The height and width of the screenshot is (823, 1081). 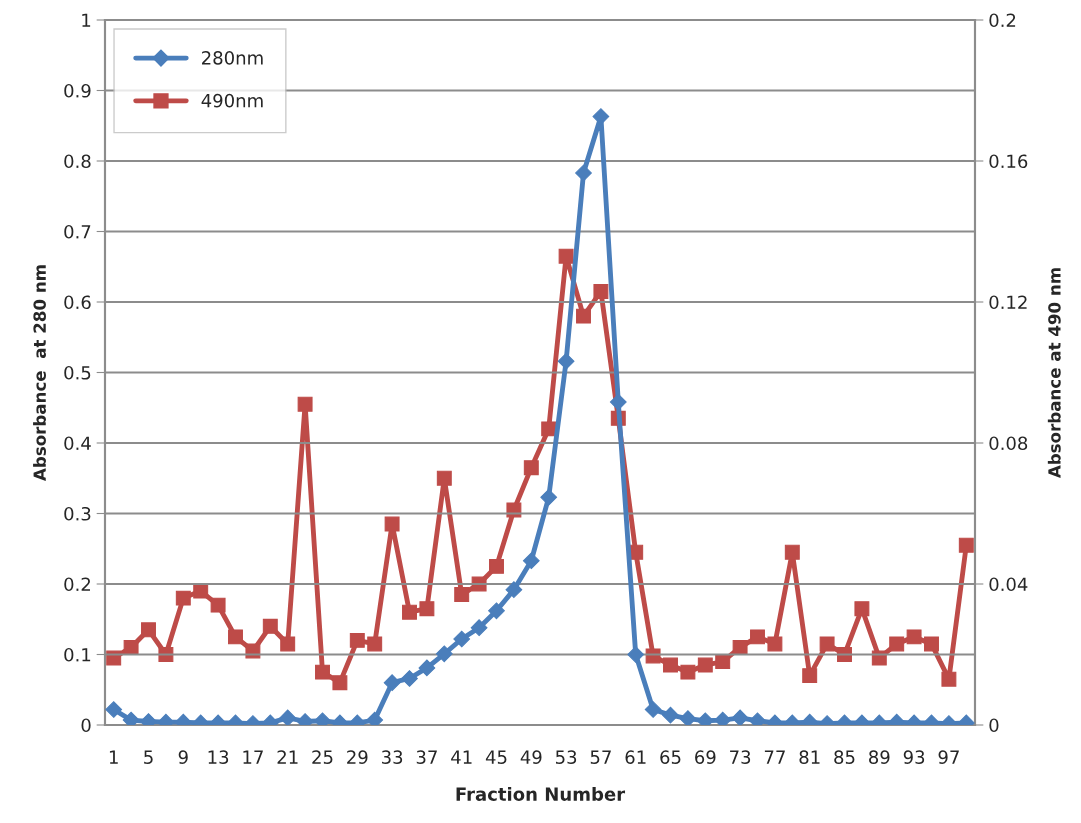 What do you see at coordinates (77, 584) in the screenshot?
I see `y-tick-label: 0.2` at bounding box center [77, 584].